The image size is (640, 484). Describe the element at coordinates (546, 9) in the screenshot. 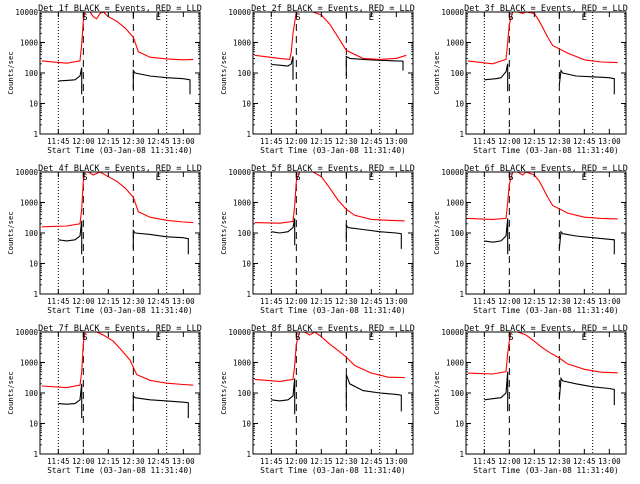

I see `chart-title: Det 3f BLACK = Events, RED = LLD` at that location.